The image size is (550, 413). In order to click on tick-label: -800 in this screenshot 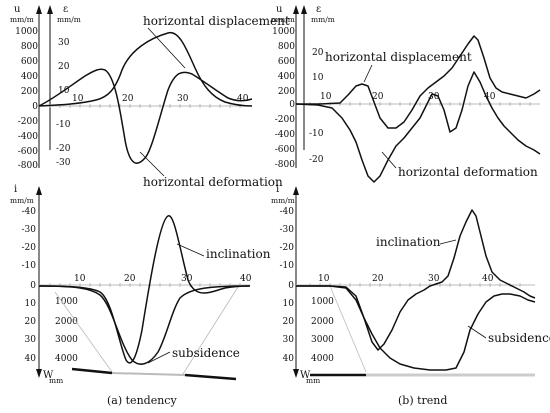, I will do `click(28, 166)`.